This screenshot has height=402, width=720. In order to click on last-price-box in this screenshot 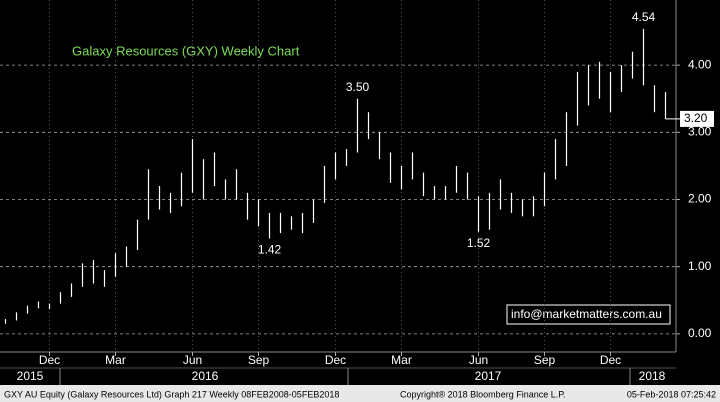, I will do `click(697, 118)`.